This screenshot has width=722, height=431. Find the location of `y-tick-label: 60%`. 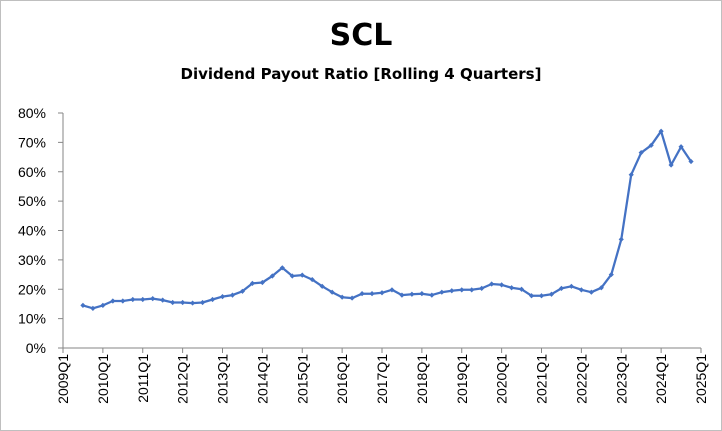

y-tick-label: 60% is located at coordinates (32, 172).